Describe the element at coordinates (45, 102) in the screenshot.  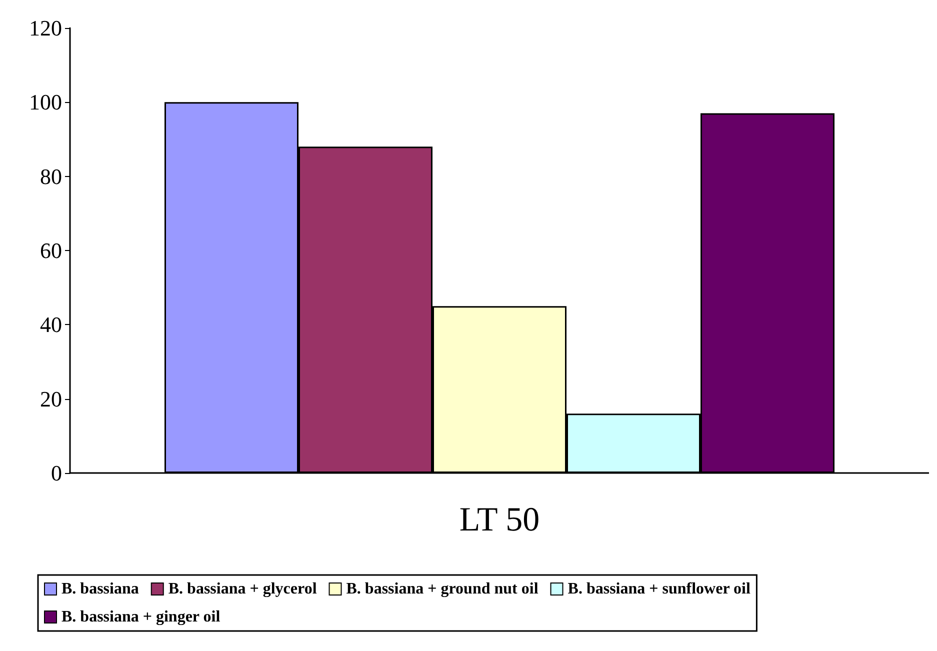
I see `y-tick-label: 100` at that location.